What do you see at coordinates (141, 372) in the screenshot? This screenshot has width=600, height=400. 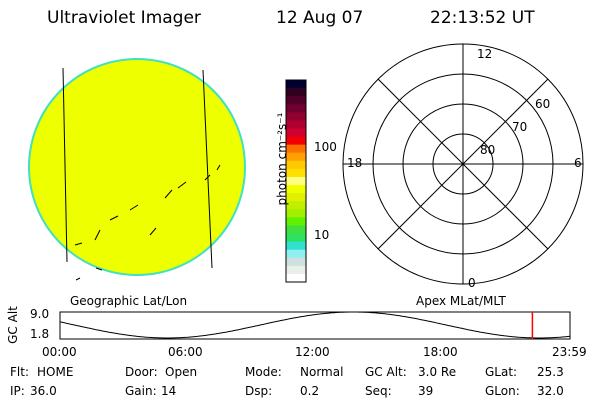 I see `status-key: Door:` at bounding box center [141, 372].